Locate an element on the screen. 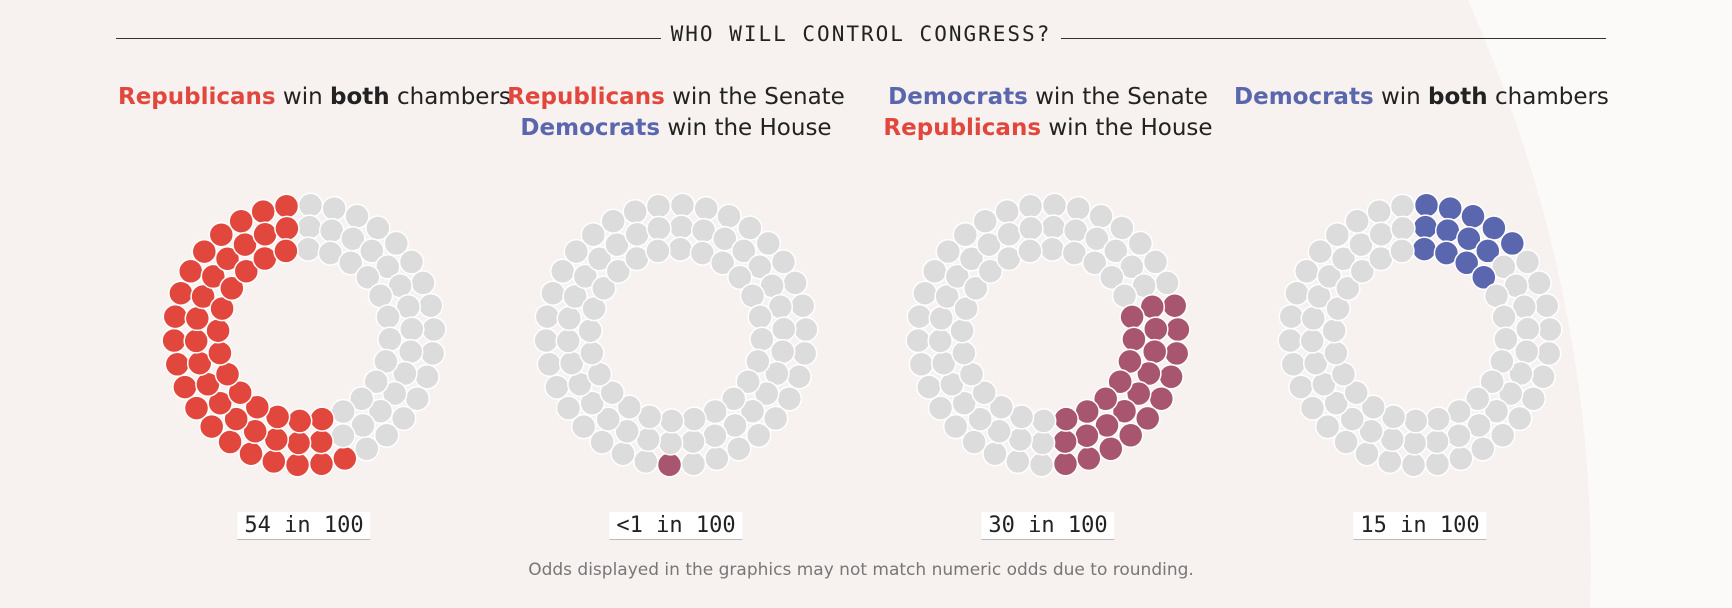 The width and height of the screenshot is (1732, 608). panel-label-line1: Republicans win the Senate is located at coordinates (676, 97).